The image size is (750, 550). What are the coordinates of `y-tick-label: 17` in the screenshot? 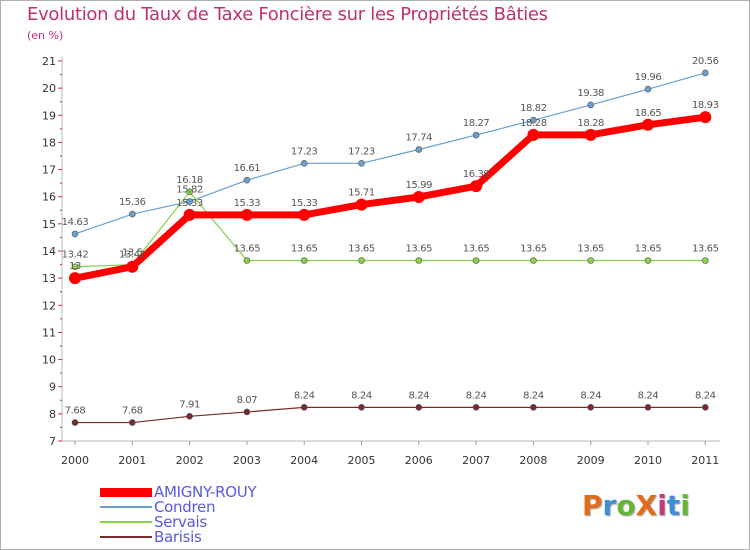 It's located at (49, 170).